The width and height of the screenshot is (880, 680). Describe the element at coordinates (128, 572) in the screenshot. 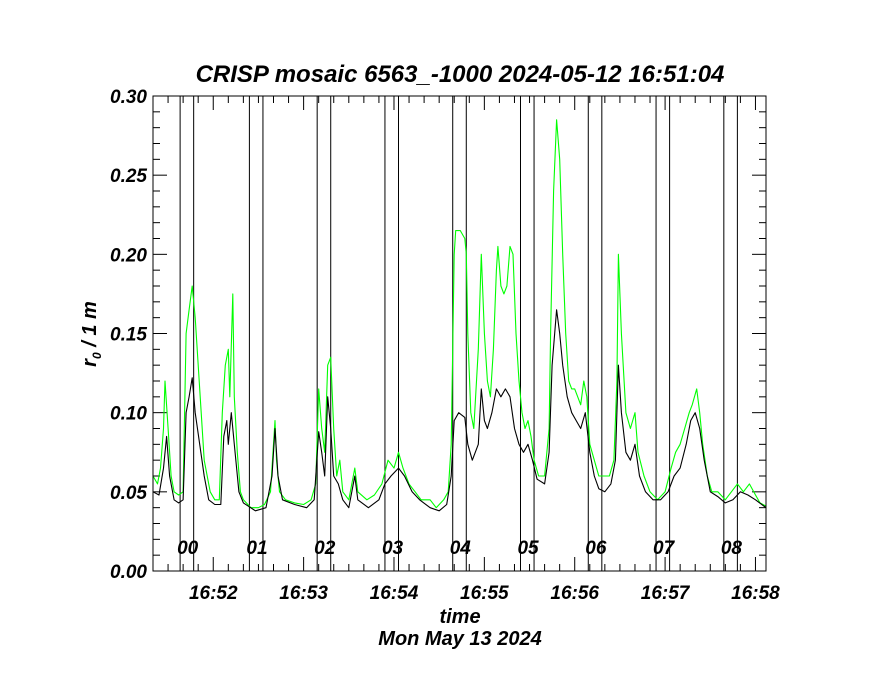

I see `y-tick-label: 0.00` at that location.